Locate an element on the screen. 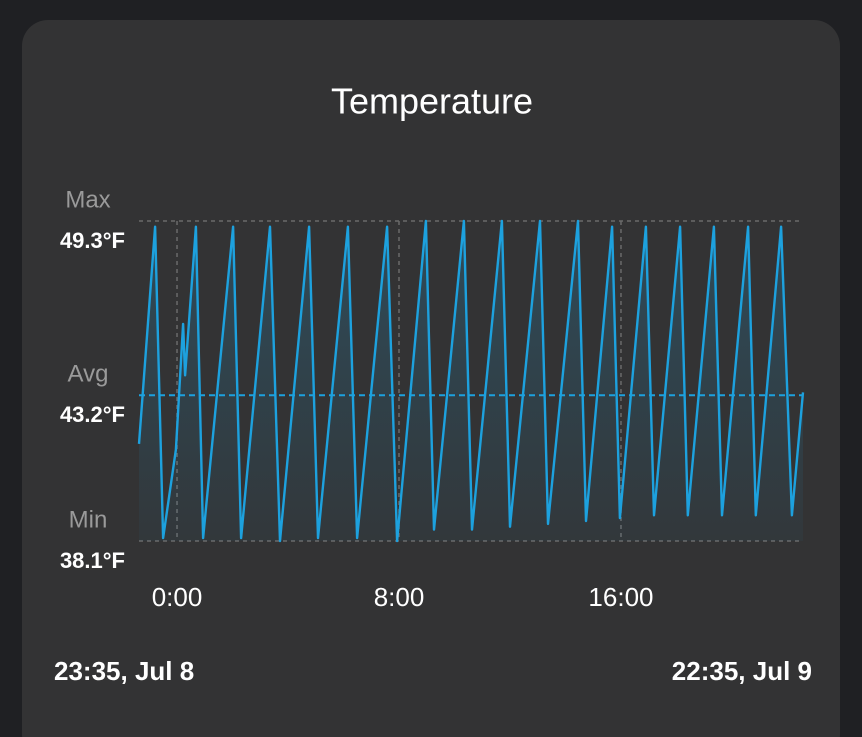 This screenshot has width=862, height=737. reference-name: Min is located at coordinates (88, 519).